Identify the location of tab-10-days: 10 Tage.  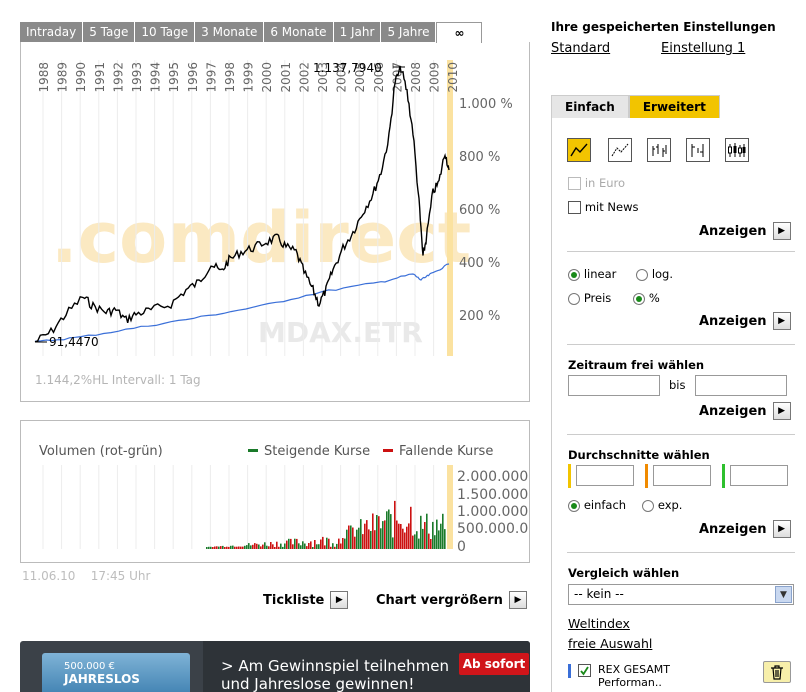
(165, 32).